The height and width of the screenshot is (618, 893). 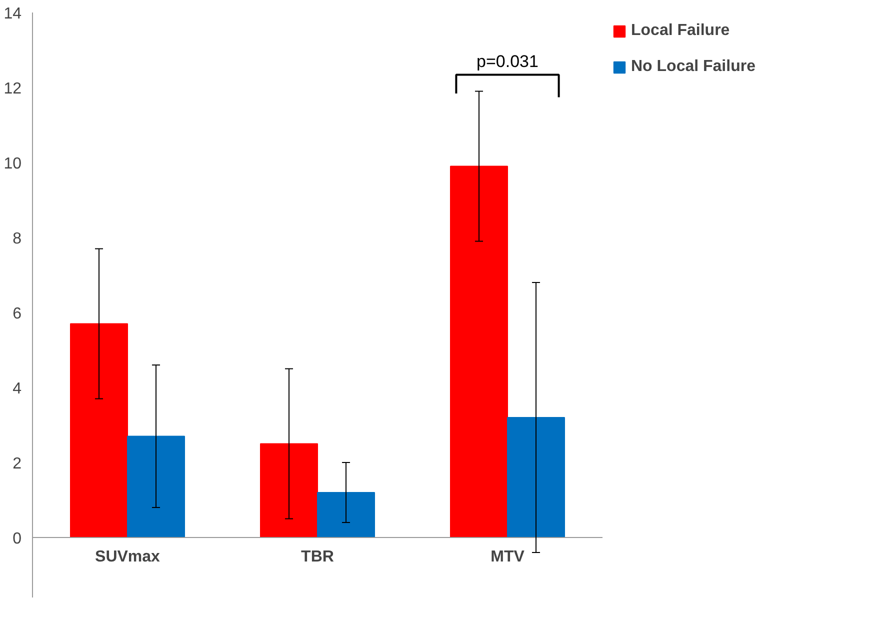 What do you see at coordinates (680, 31) in the screenshot?
I see `legend-label: Local Failure` at bounding box center [680, 31].